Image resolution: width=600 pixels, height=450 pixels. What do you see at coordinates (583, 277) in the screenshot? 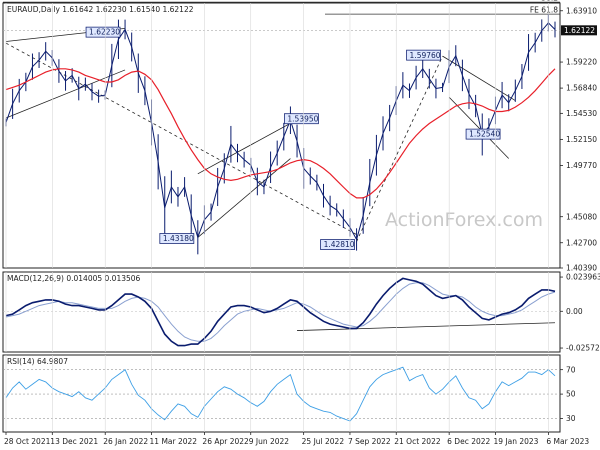
I see `macd-y-tick-label: 0.023963` at bounding box center [583, 277].